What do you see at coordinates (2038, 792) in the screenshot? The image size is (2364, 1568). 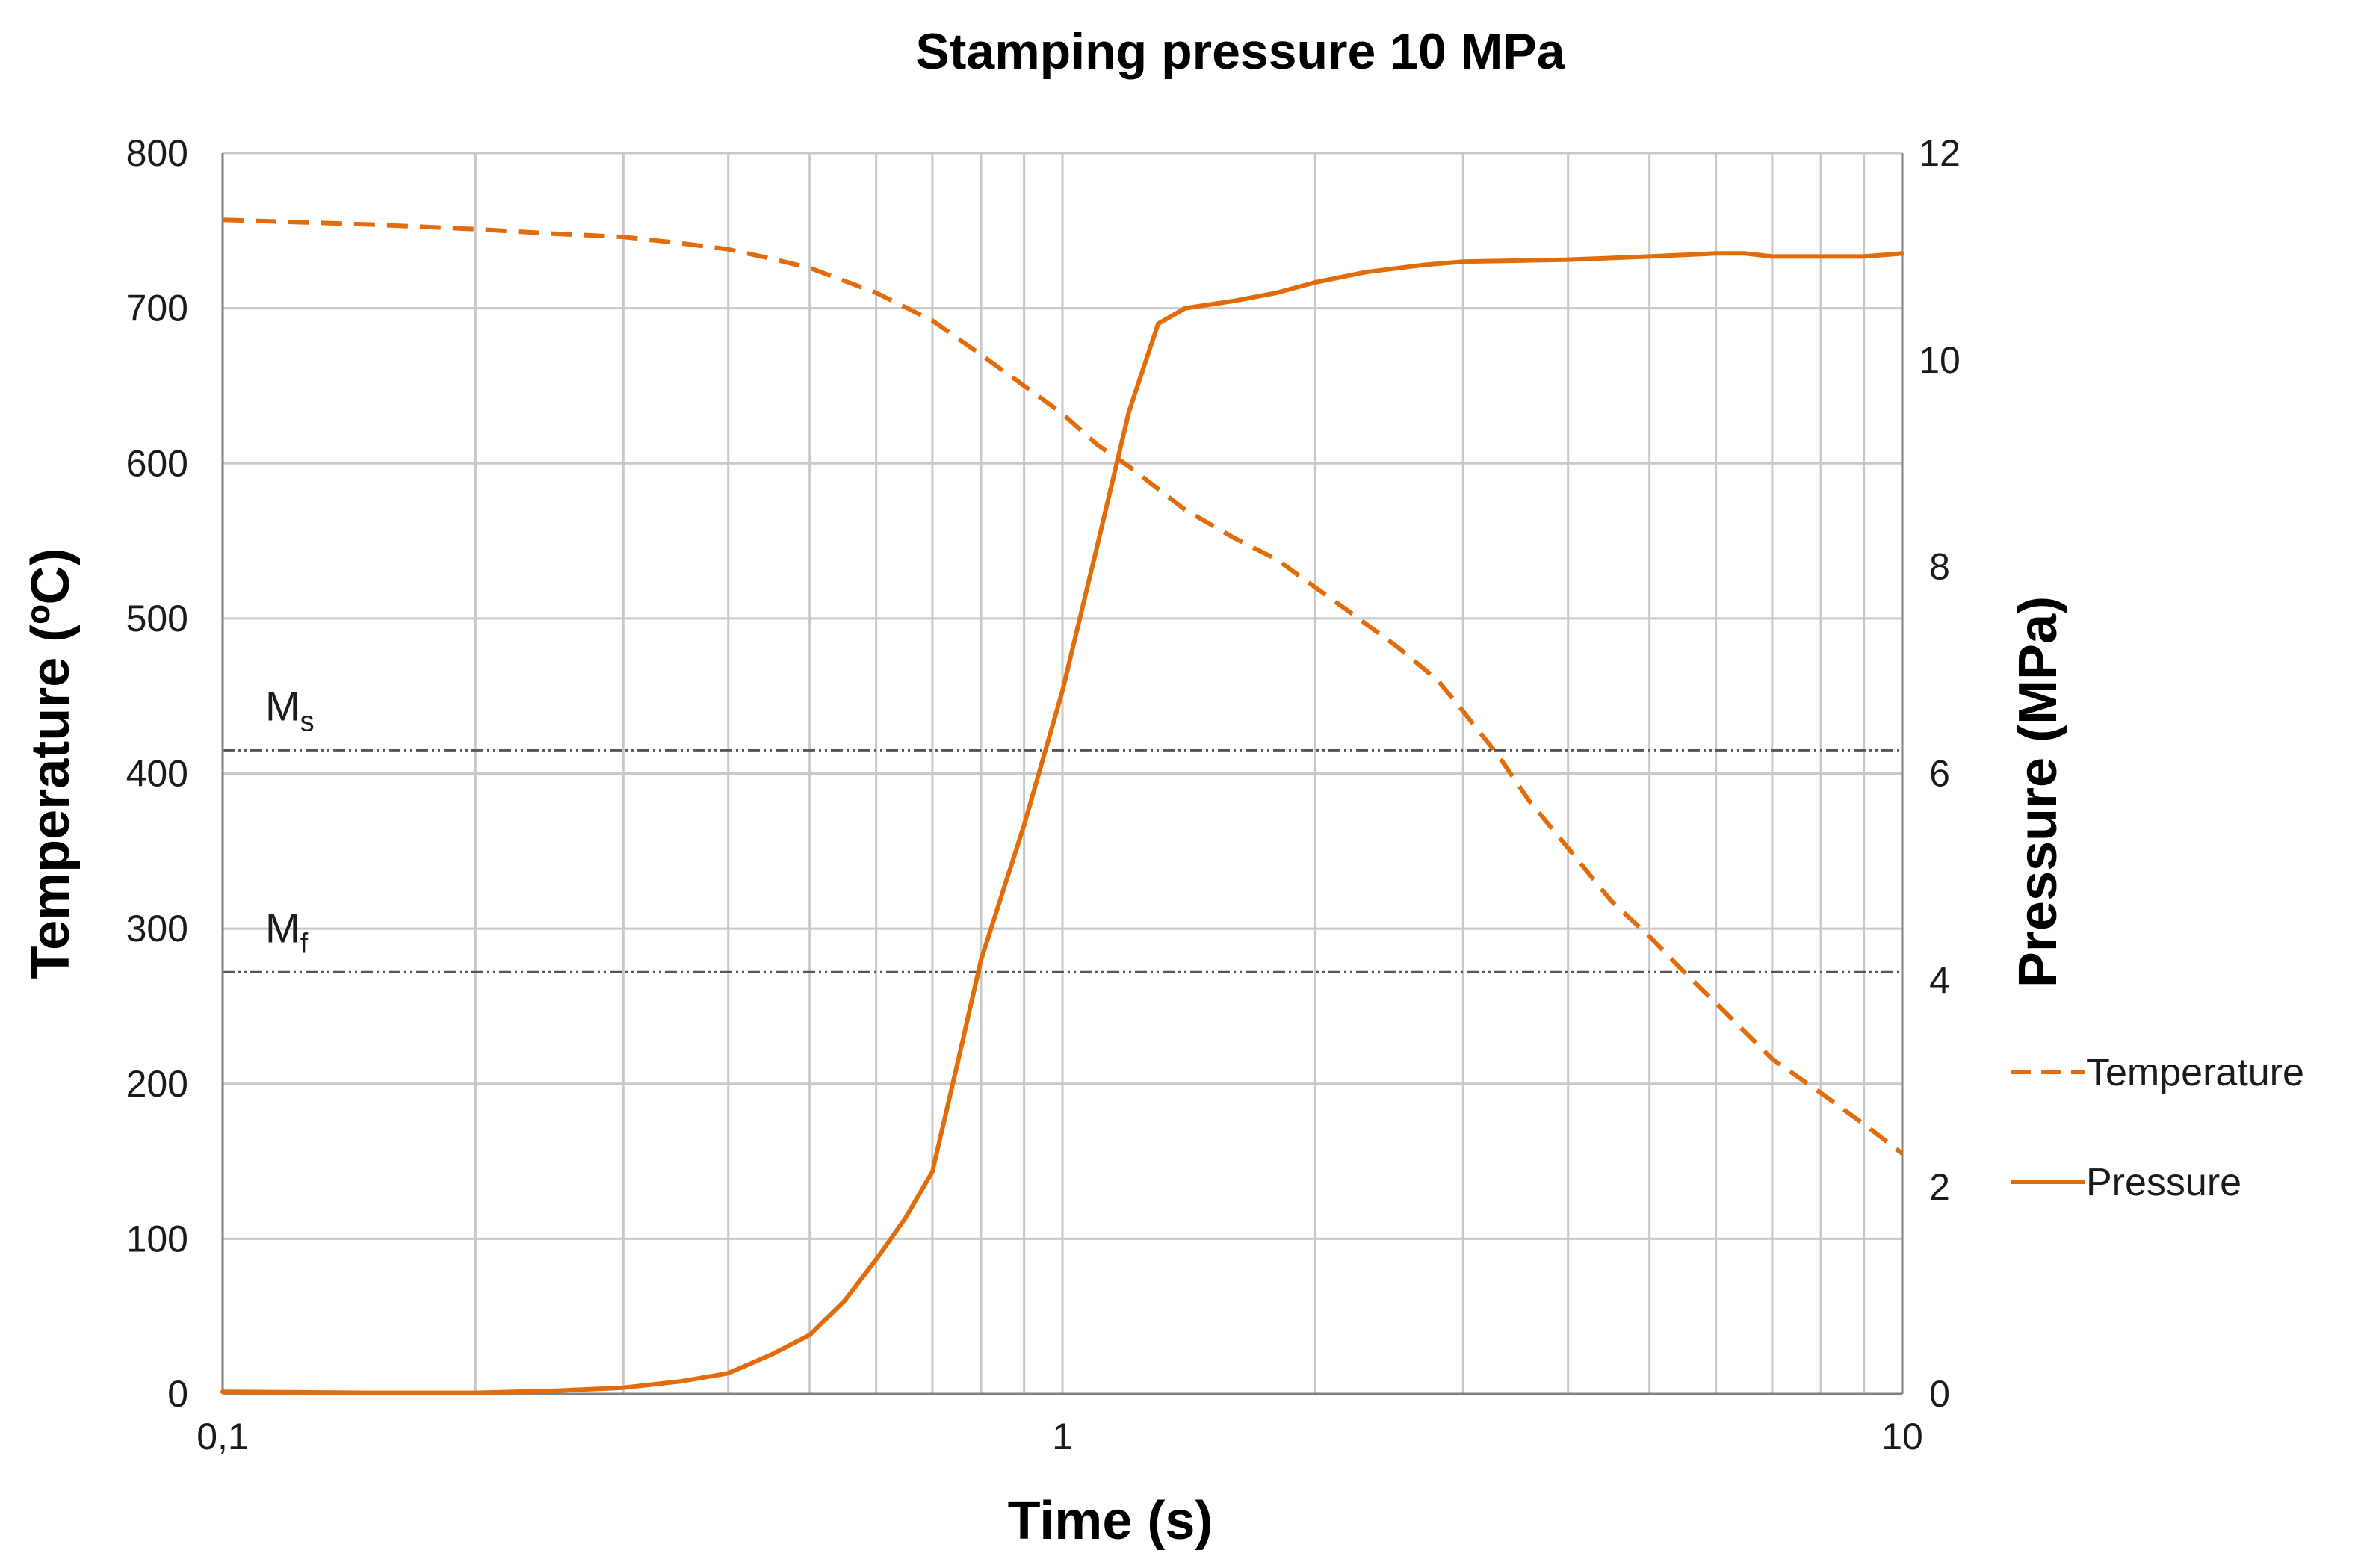 I see `y-axis-title-right: Pressure (MPa)` at bounding box center [2038, 792].